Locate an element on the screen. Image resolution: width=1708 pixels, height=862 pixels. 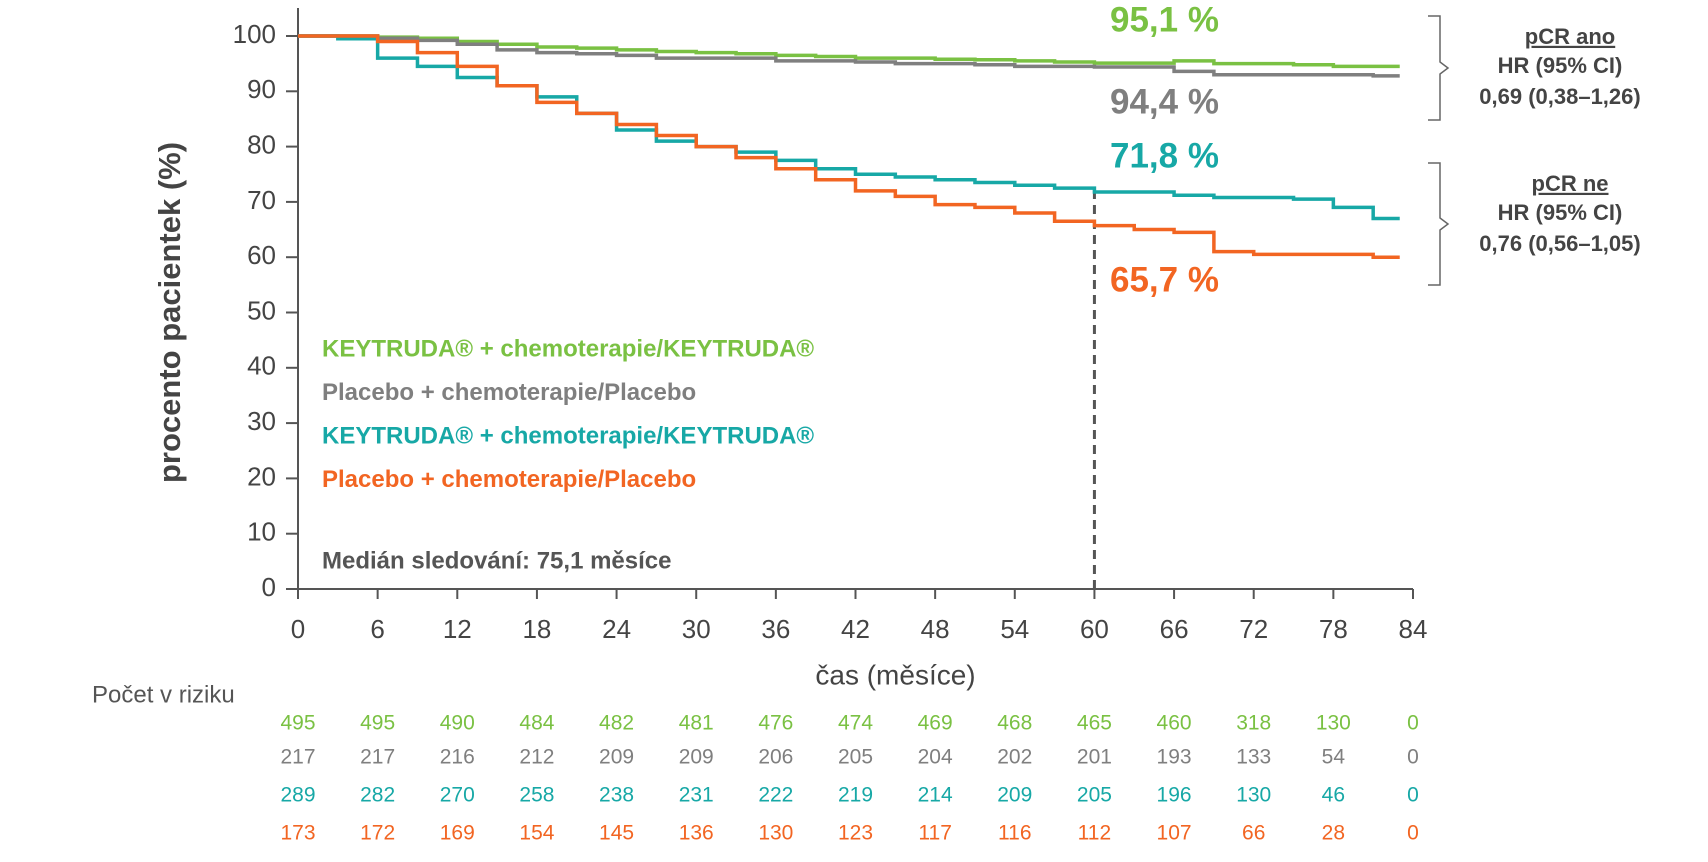
risk-count: 193 is located at coordinates (1174, 757).